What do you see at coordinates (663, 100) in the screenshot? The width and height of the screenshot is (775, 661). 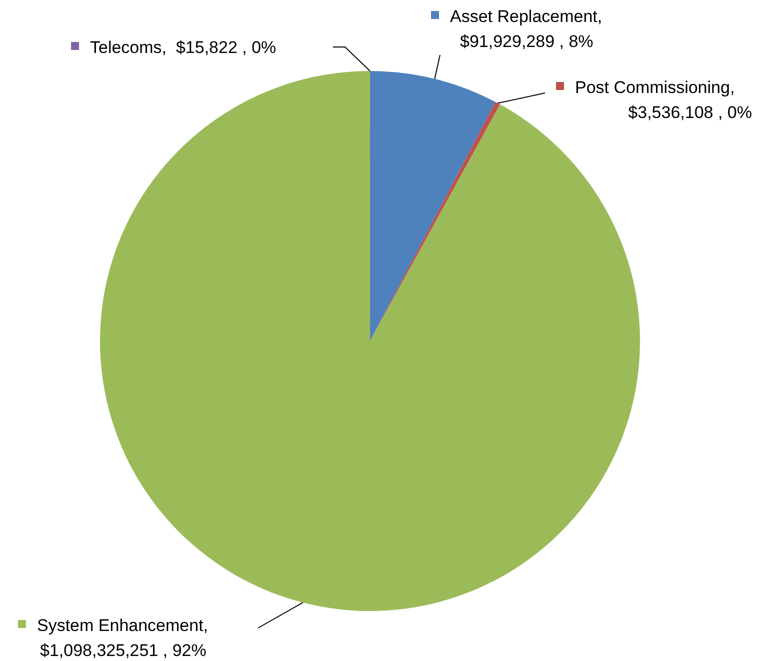 I see `legend-label: Post Commissioning, $3,536,108 , 0%` at bounding box center [663, 100].